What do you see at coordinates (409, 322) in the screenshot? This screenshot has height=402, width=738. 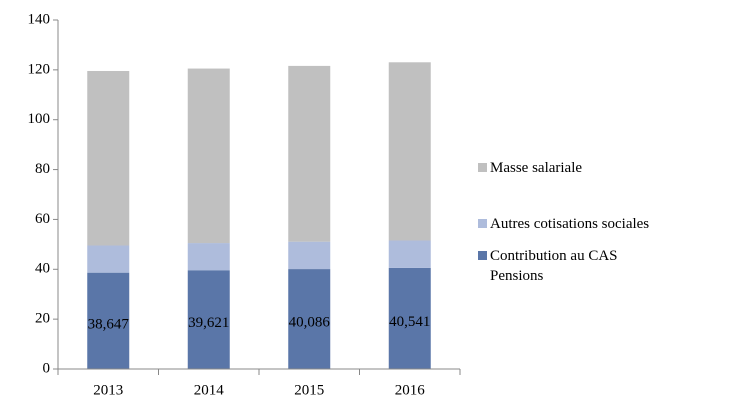 I see `data-label: 40,541` at bounding box center [409, 322].